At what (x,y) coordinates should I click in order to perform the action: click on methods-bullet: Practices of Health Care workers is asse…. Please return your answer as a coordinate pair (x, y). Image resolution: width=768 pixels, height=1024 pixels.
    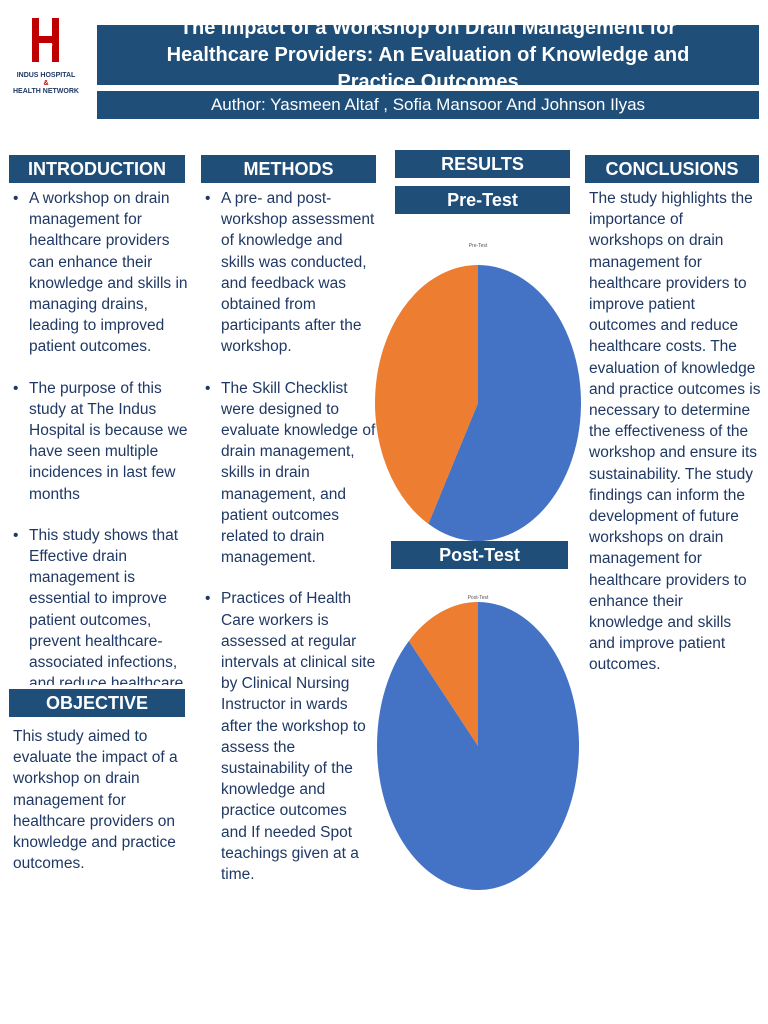
    Looking at the image, I should click on (288, 736).